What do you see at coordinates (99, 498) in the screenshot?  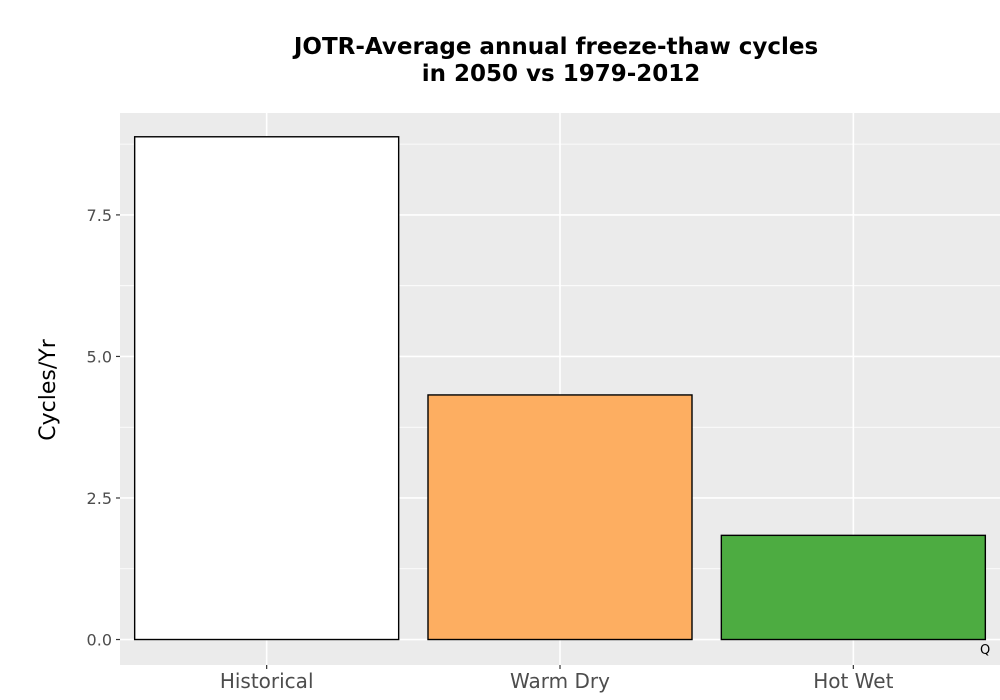 I see `y-tick-label: 2.5` at bounding box center [99, 498].